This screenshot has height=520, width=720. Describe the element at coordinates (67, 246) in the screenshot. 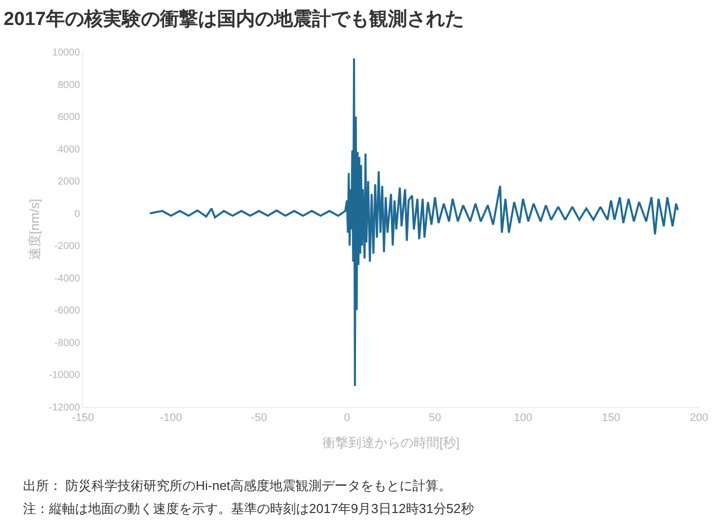

I see `y-tick-label: -2000` at that location.